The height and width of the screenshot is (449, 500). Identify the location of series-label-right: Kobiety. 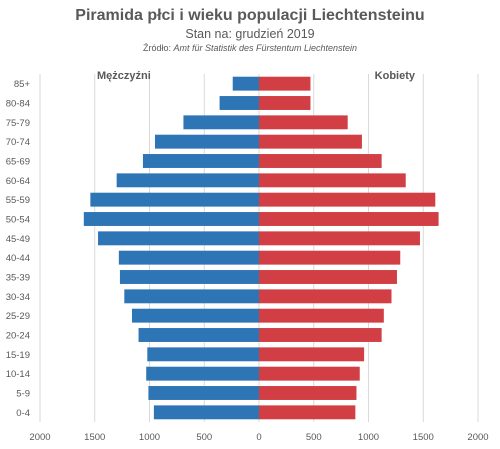
(395, 76).